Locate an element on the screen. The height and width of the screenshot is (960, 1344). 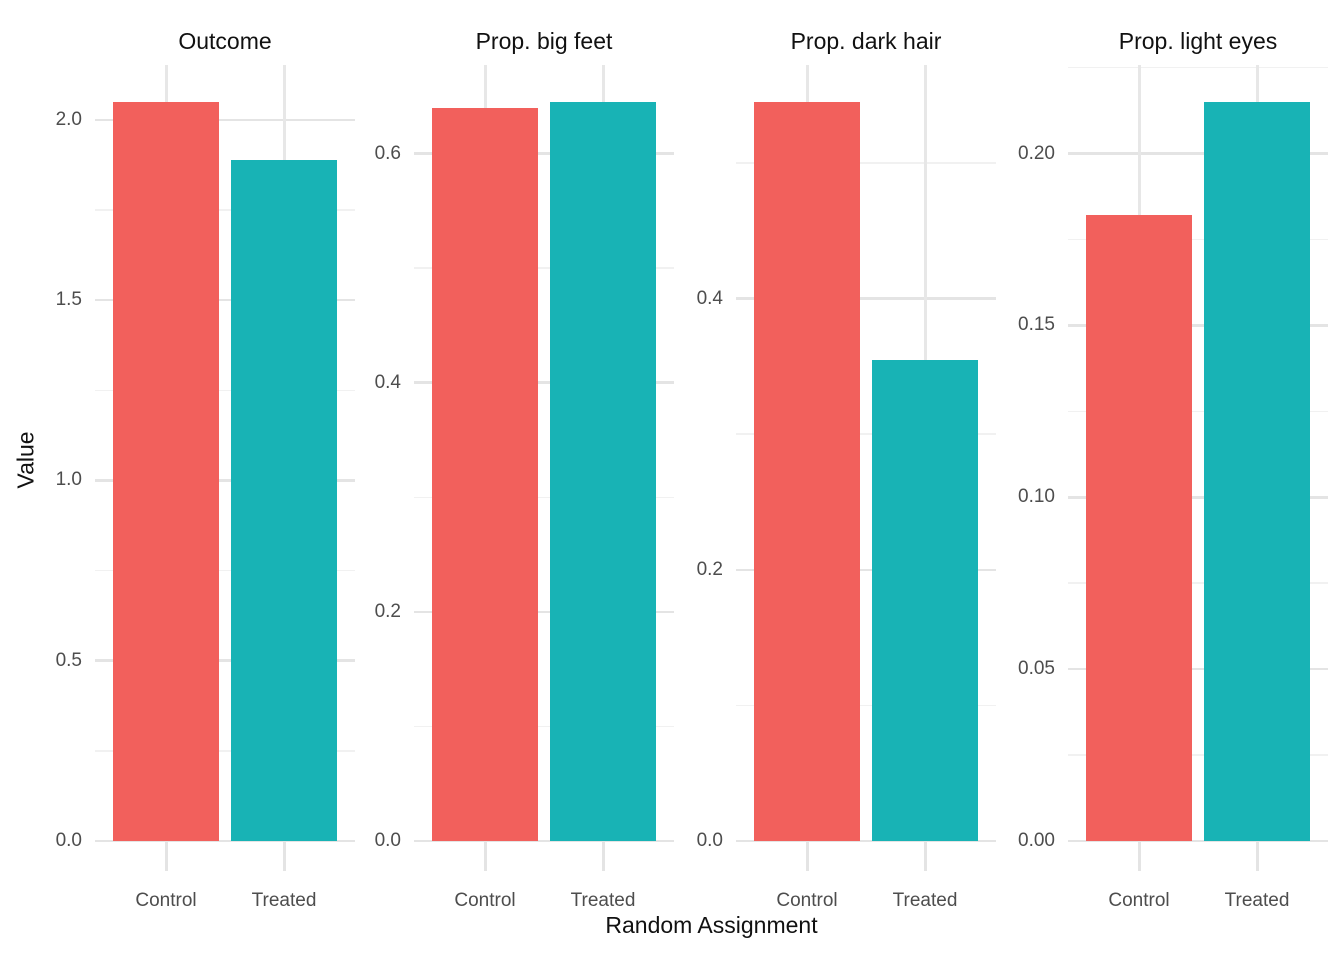
bar-control-prop-big-feet is located at coordinates (485, 474).